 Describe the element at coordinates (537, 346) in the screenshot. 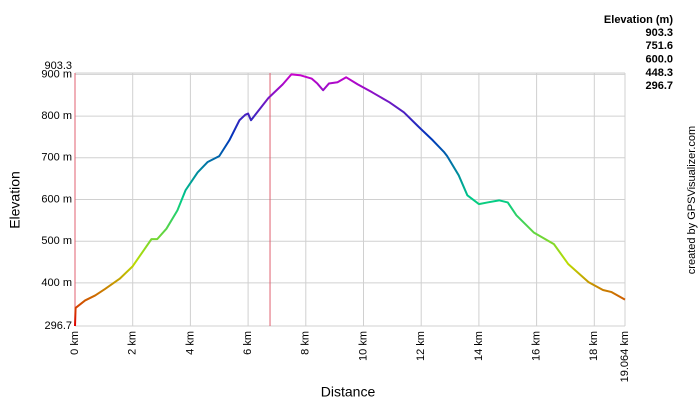

I see `x-tick-label: 16 km` at that location.